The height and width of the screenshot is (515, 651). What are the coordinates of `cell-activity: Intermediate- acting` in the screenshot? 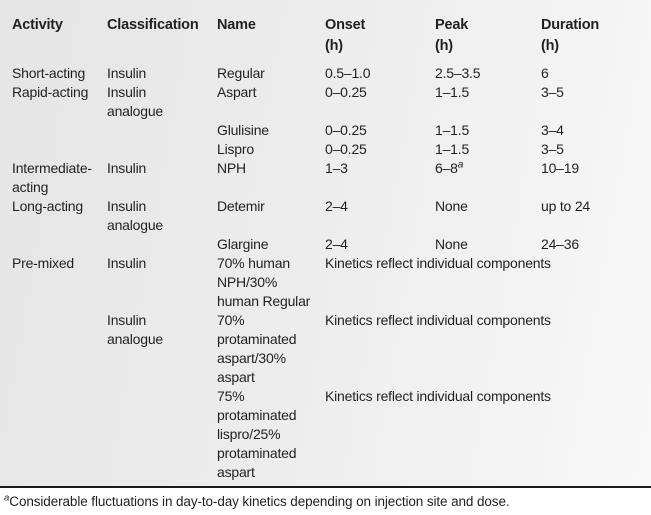 It's located at (52, 177).